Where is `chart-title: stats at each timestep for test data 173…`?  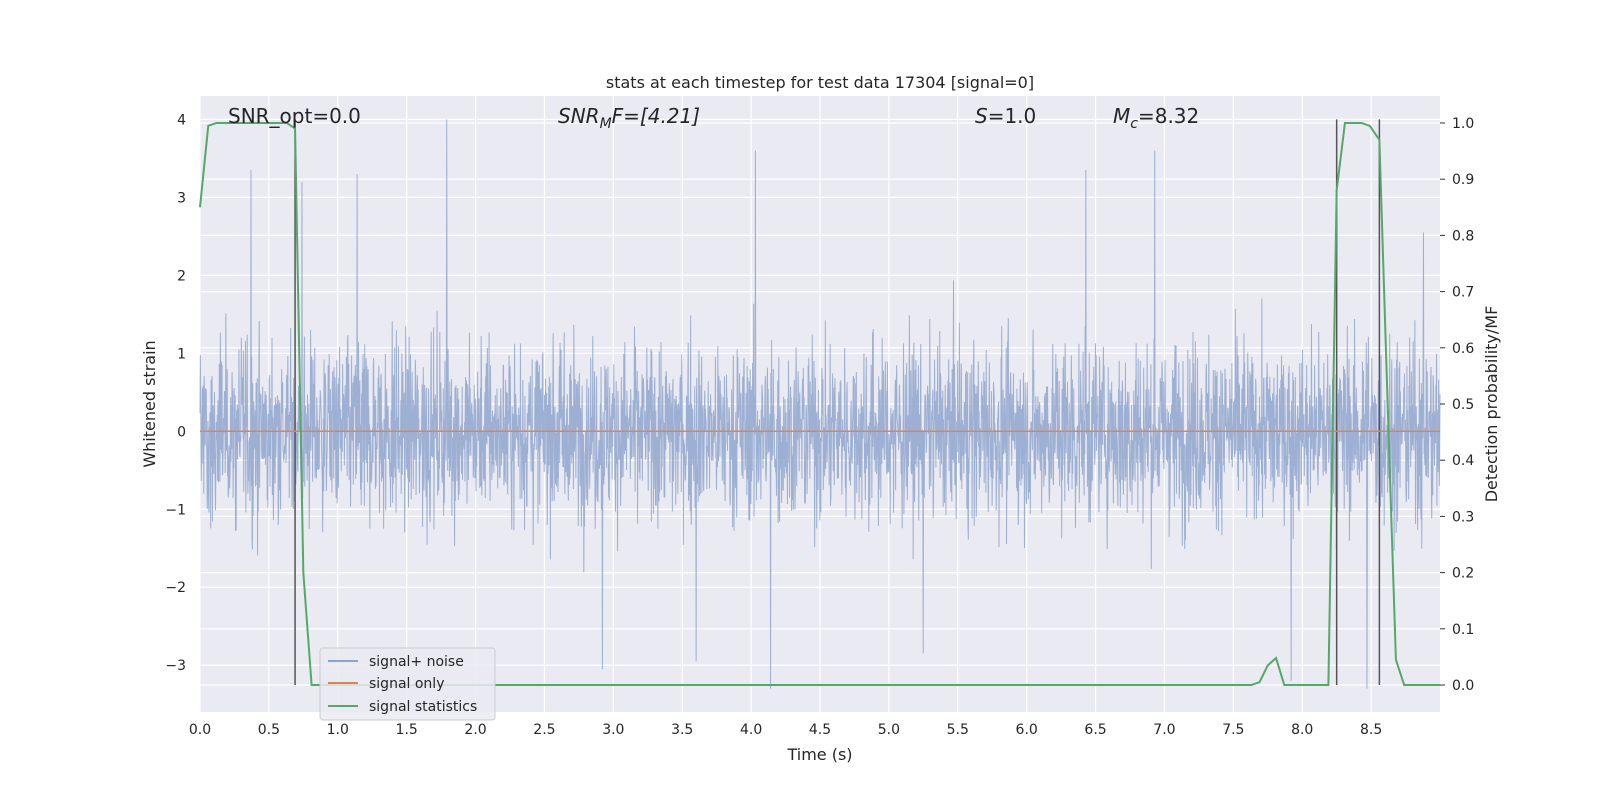 chart-title: stats at each timestep for test data 173… is located at coordinates (820, 82).